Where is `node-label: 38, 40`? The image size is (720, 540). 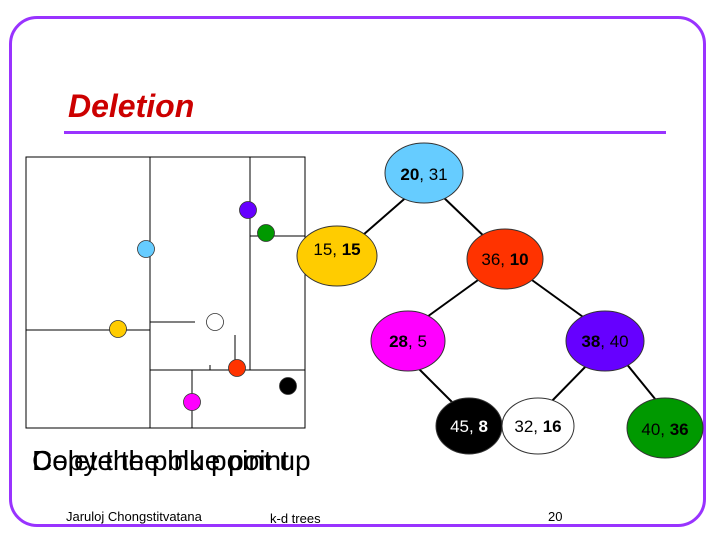 node-label: 38, 40 is located at coordinates (604, 341).